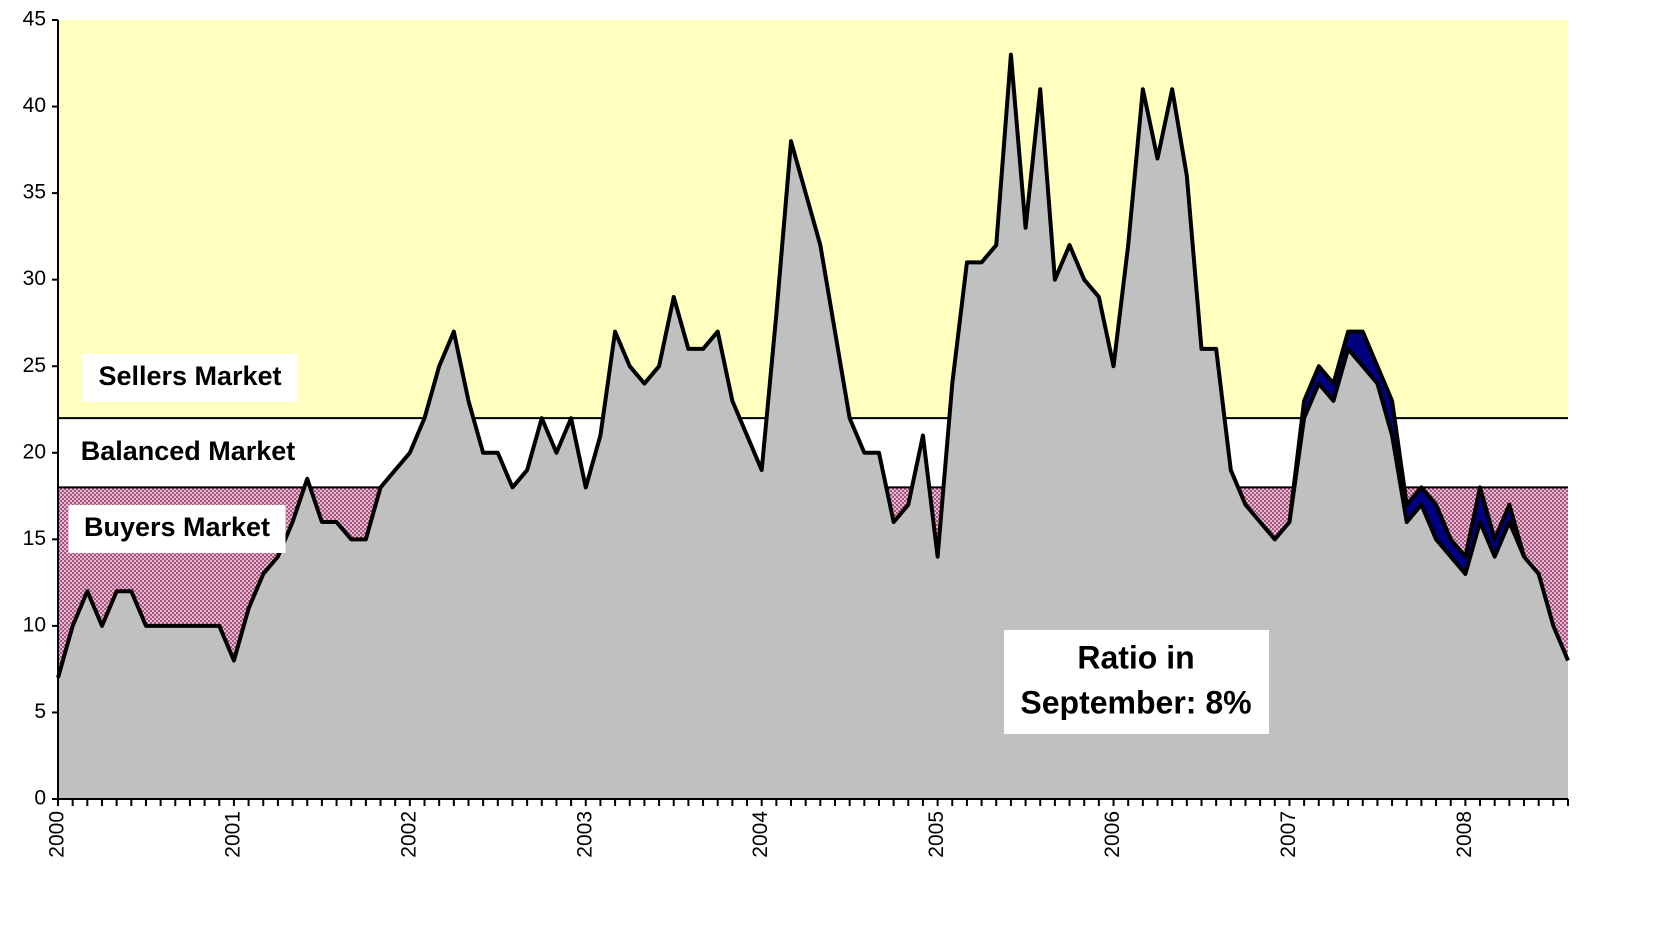  I want to click on y-tick-label: 30, so click(34, 278).